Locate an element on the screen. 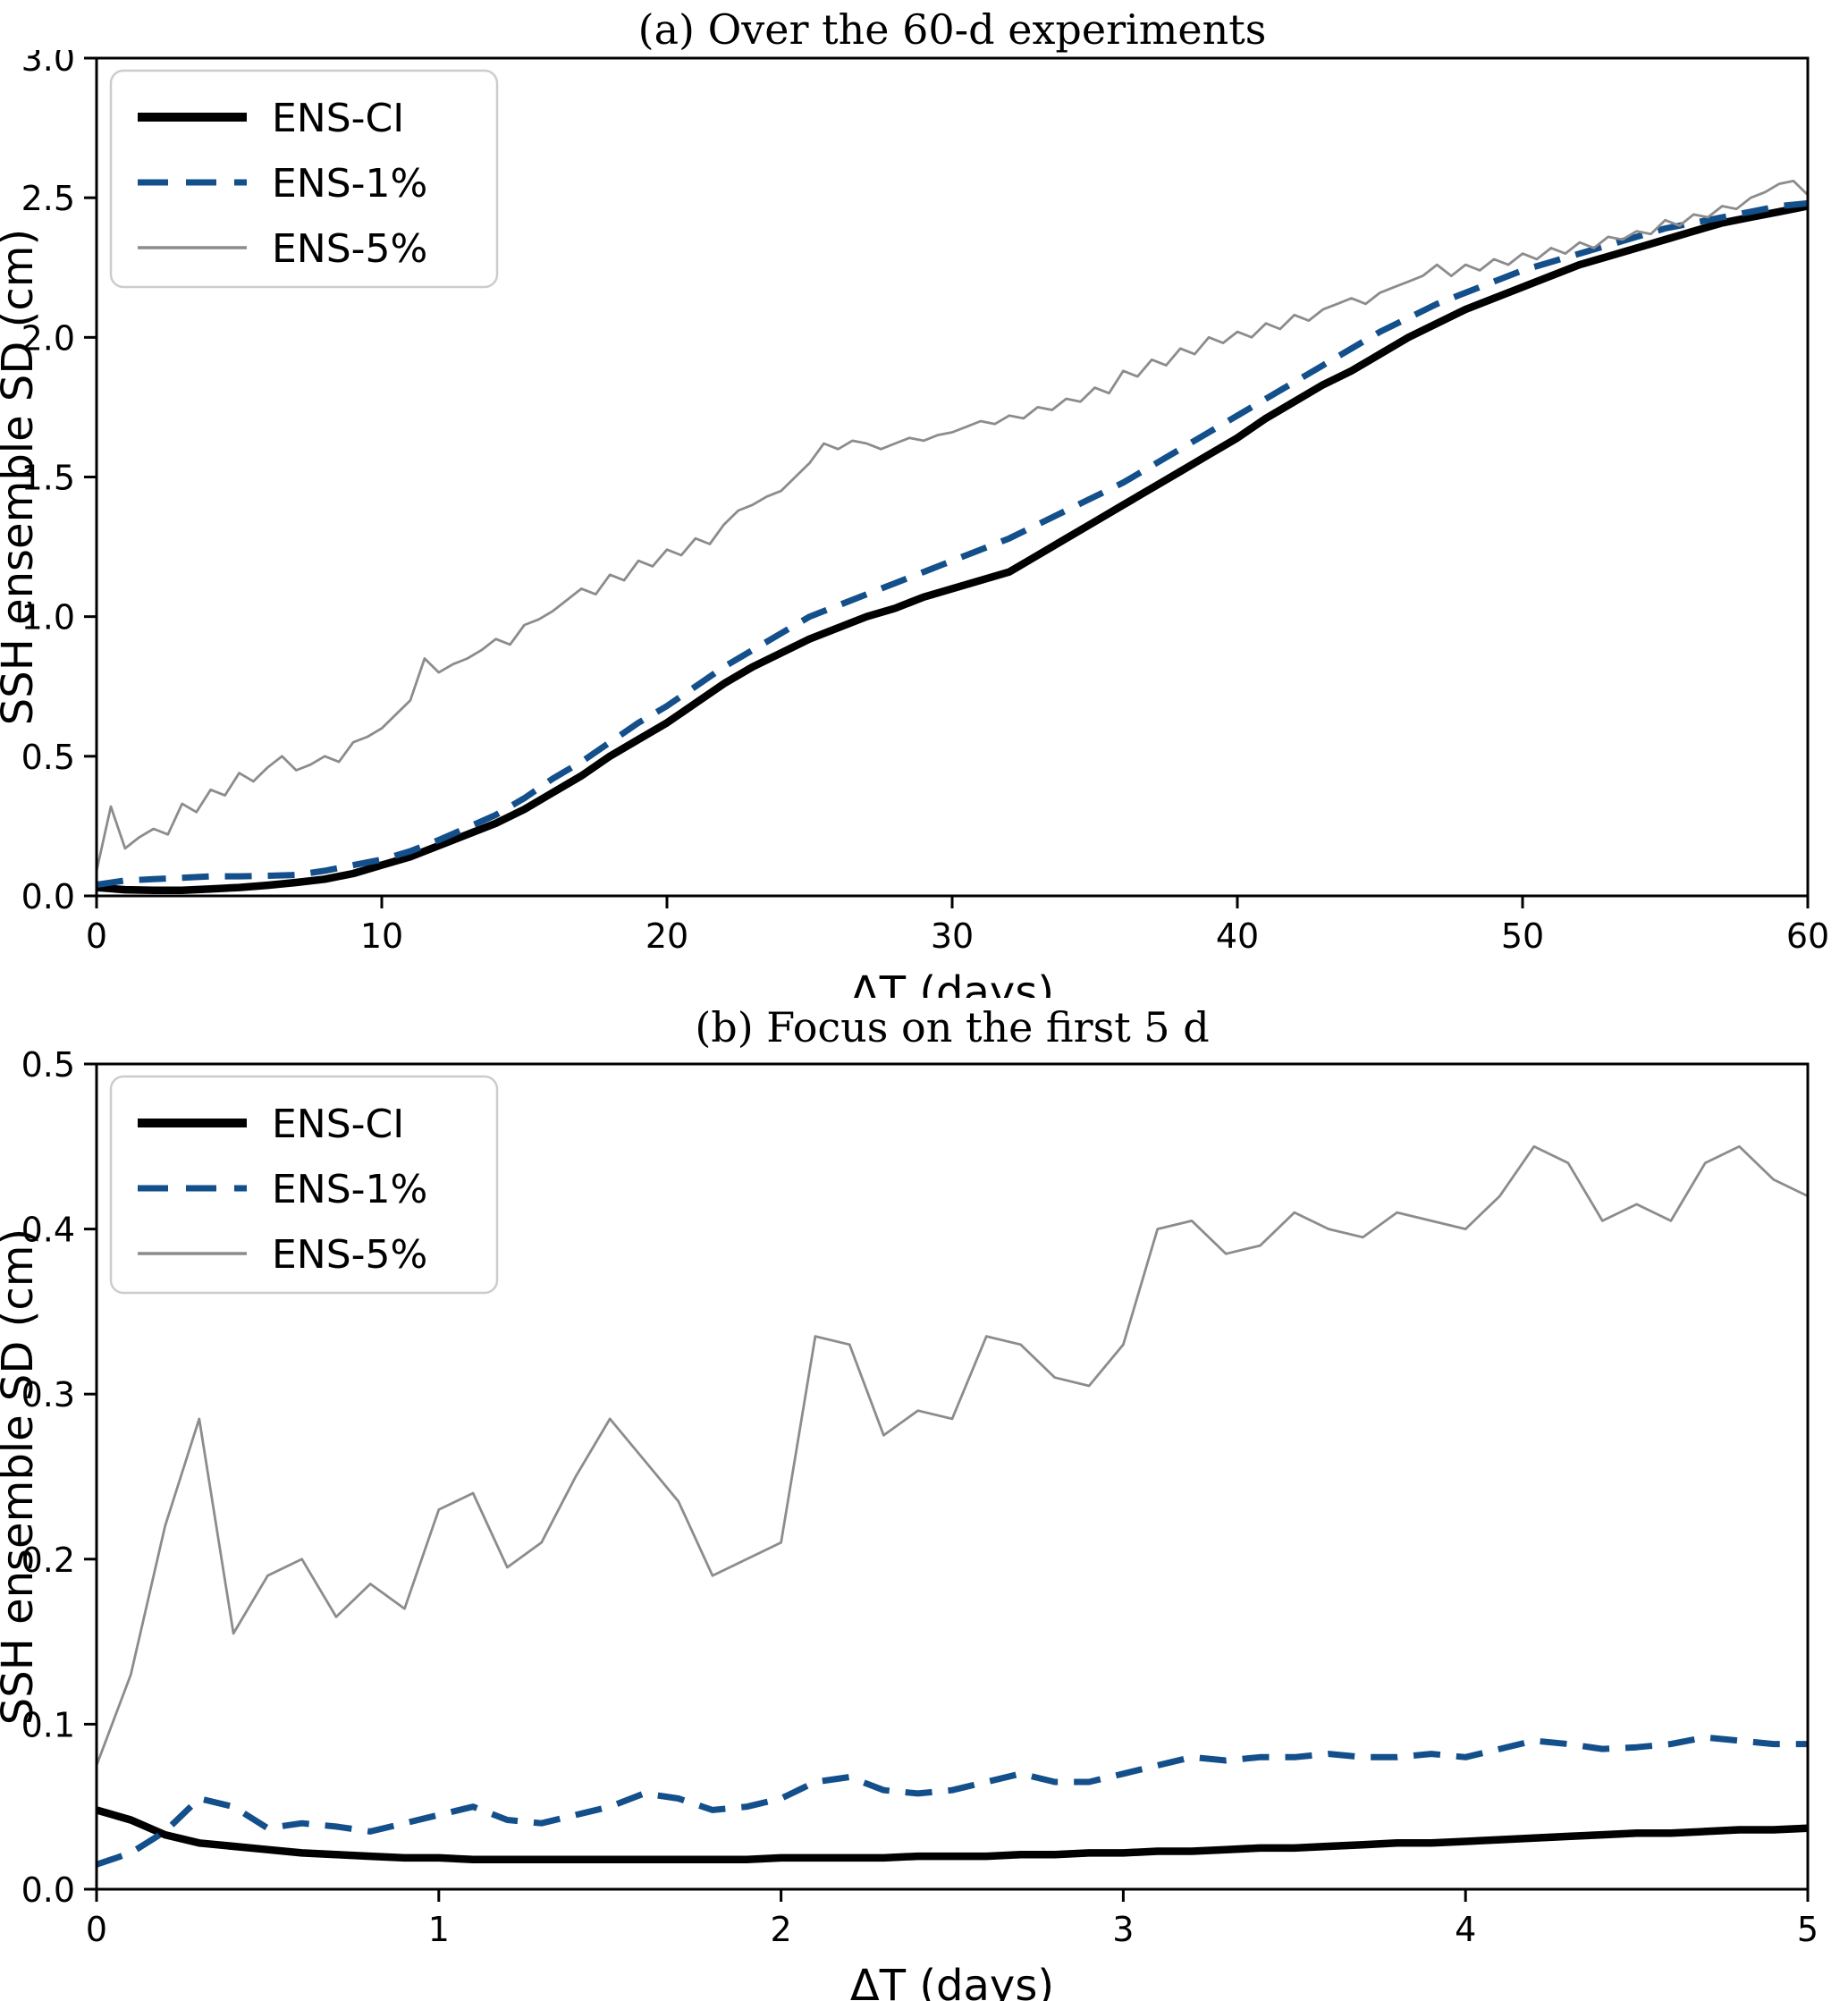  panel-b-title: (b) Focus on the first 5 d is located at coordinates (952, 1027).